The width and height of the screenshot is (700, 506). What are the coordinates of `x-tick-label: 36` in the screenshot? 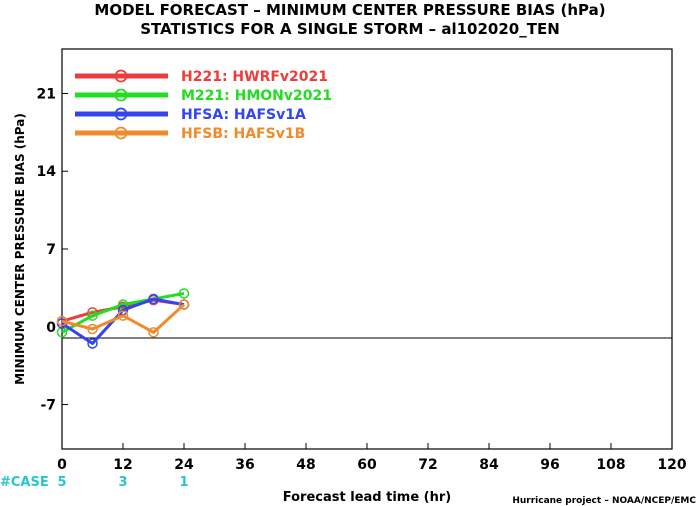 It's located at (244, 465).